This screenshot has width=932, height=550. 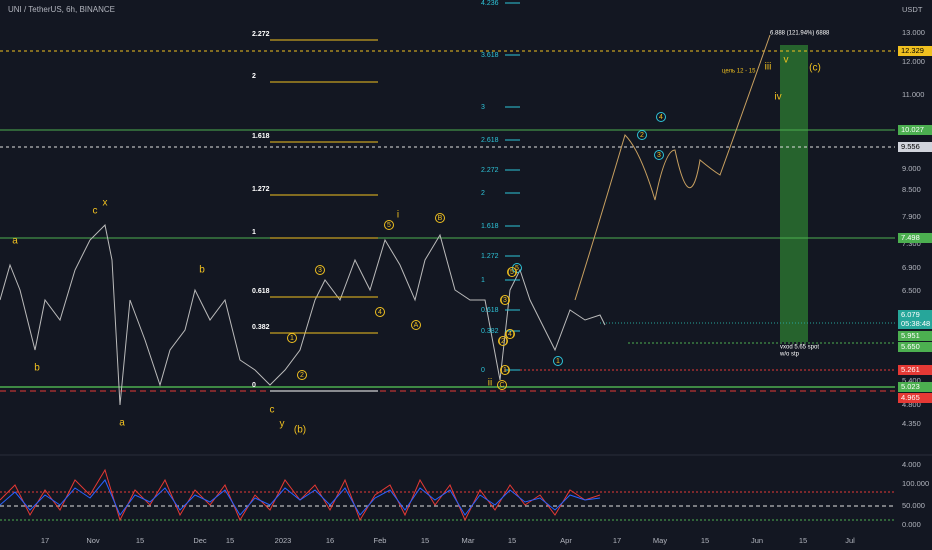 I want to click on circled-label: B, so click(x=440, y=218).